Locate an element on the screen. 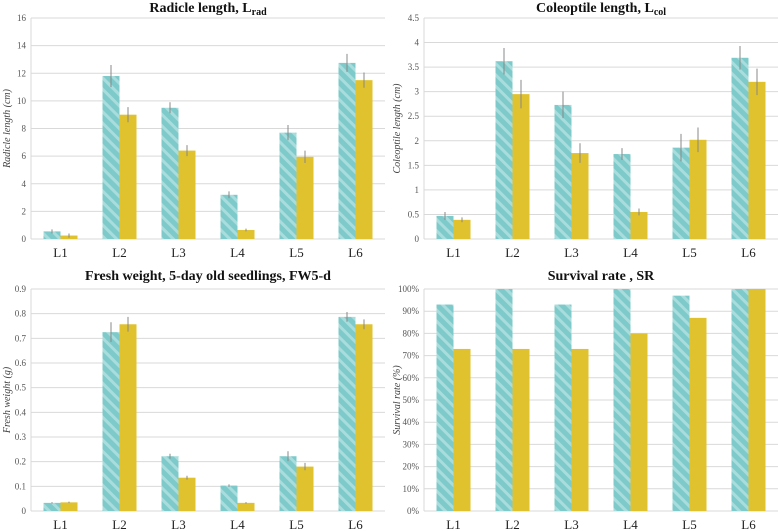 The image size is (778, 531). chart-title: Survival rate , SR is located at coordinates (601, 276).